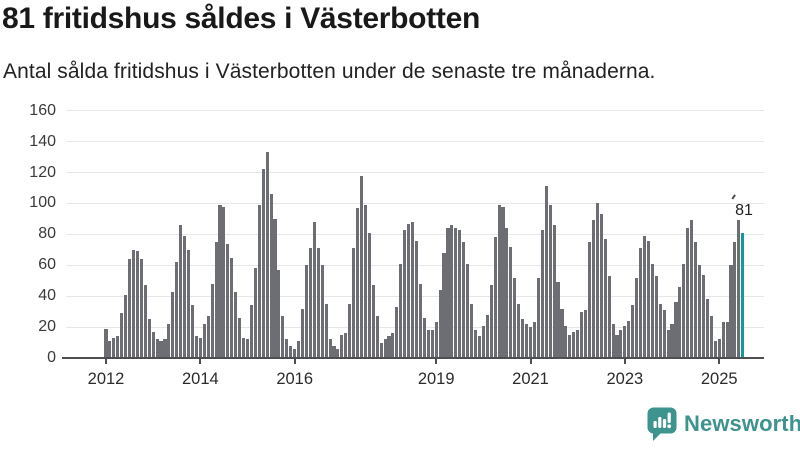  I want to click on x-axis-label: 2023, so click(625, 379).